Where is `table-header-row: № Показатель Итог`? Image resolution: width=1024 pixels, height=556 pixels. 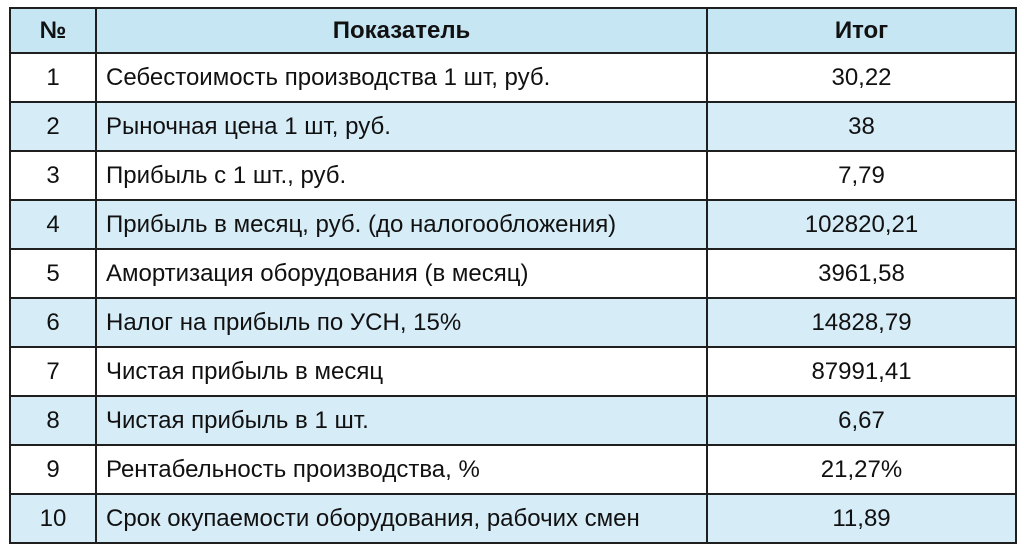
table-header-row: № Показатель Итог is located at coordinates (513, 30).